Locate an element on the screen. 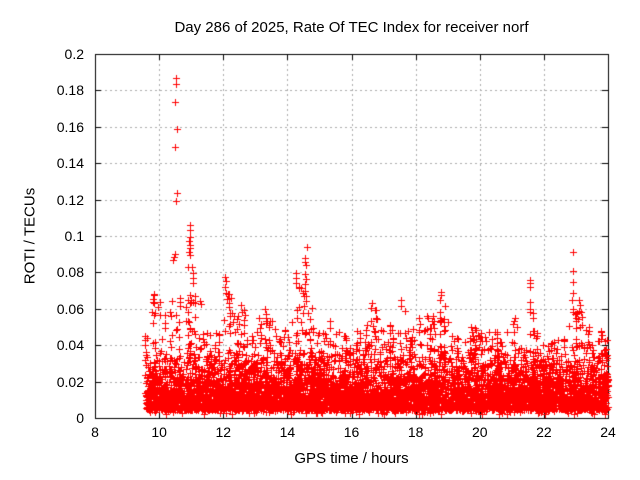 This screenshot has height=480, width=640. y-tick-label: 0.1 is located at coordinates (74, 236).